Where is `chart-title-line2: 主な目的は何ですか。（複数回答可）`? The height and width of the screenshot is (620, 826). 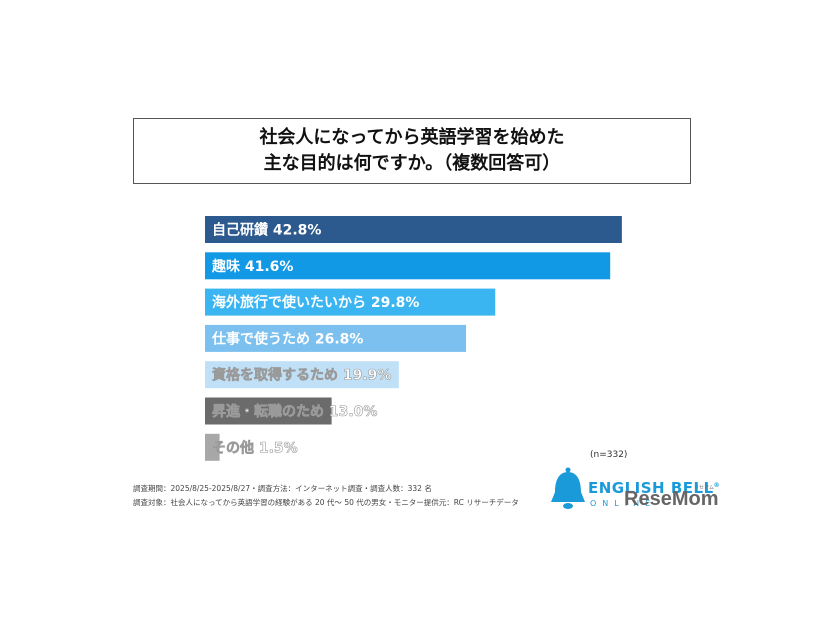
chart-title-line2: 主な目的は何ですか。（複数回答可） is located at coordinates (412, 163).